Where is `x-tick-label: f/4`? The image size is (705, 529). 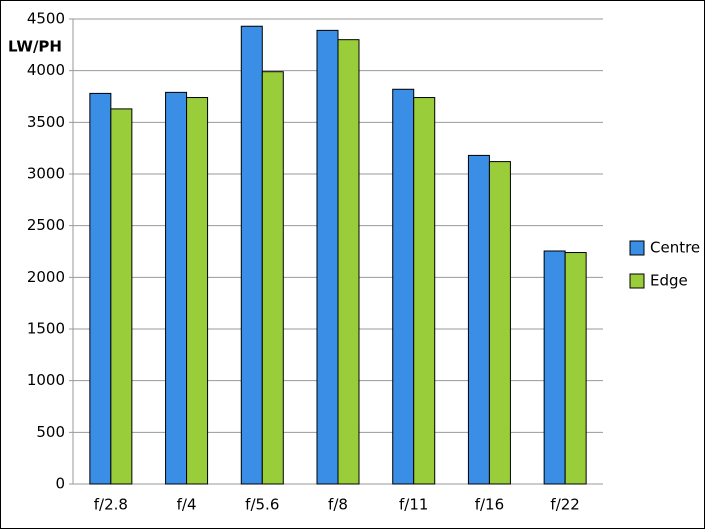 x-tick-label: f/4 is located at coordinates (187, 505).